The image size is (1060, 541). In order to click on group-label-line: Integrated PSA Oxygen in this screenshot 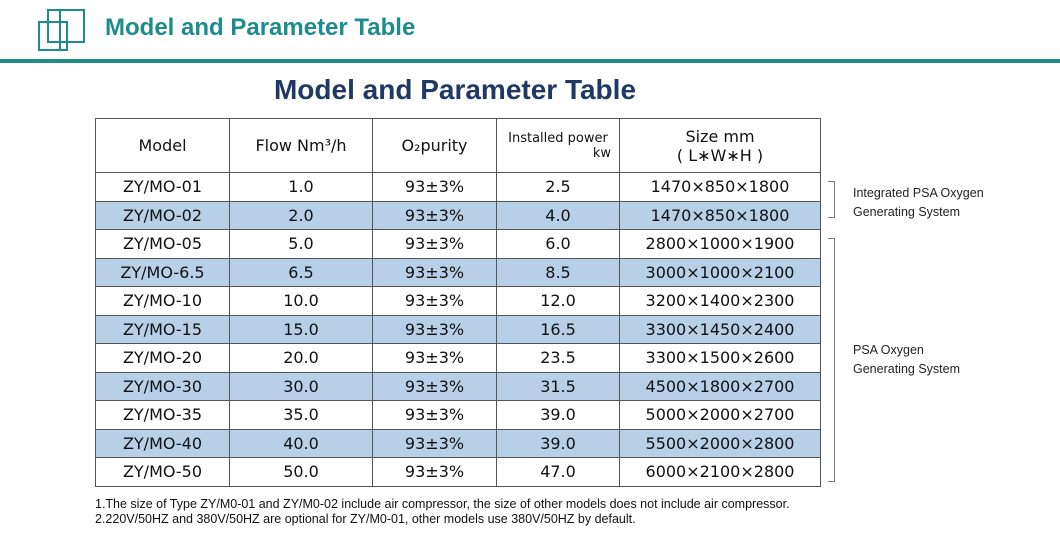, I will do `click(918, 193)`.